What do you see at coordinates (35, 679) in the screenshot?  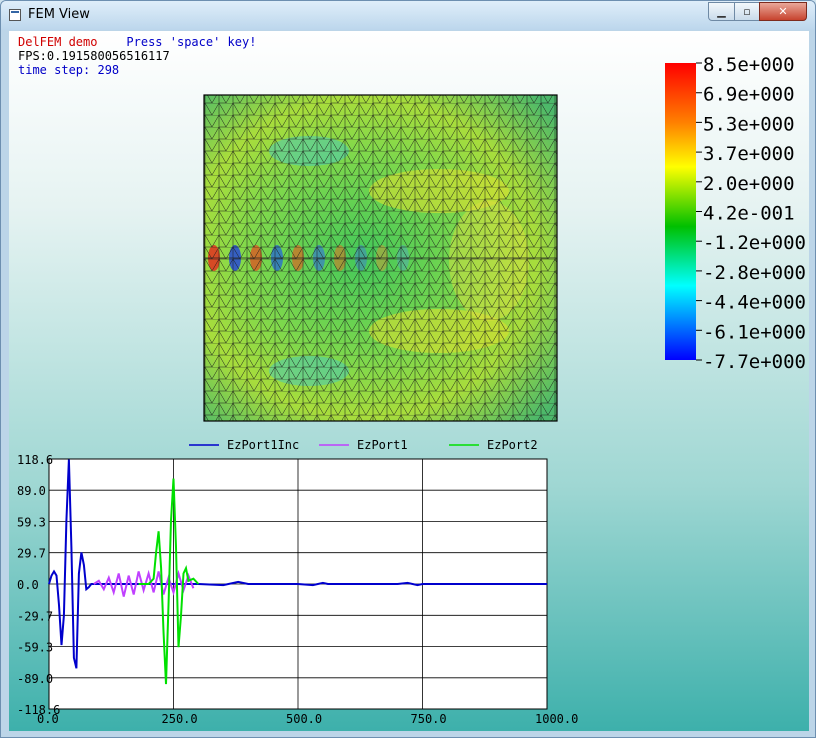 I see `y-tick-label: -89.0` at bounding box center [35, 679].